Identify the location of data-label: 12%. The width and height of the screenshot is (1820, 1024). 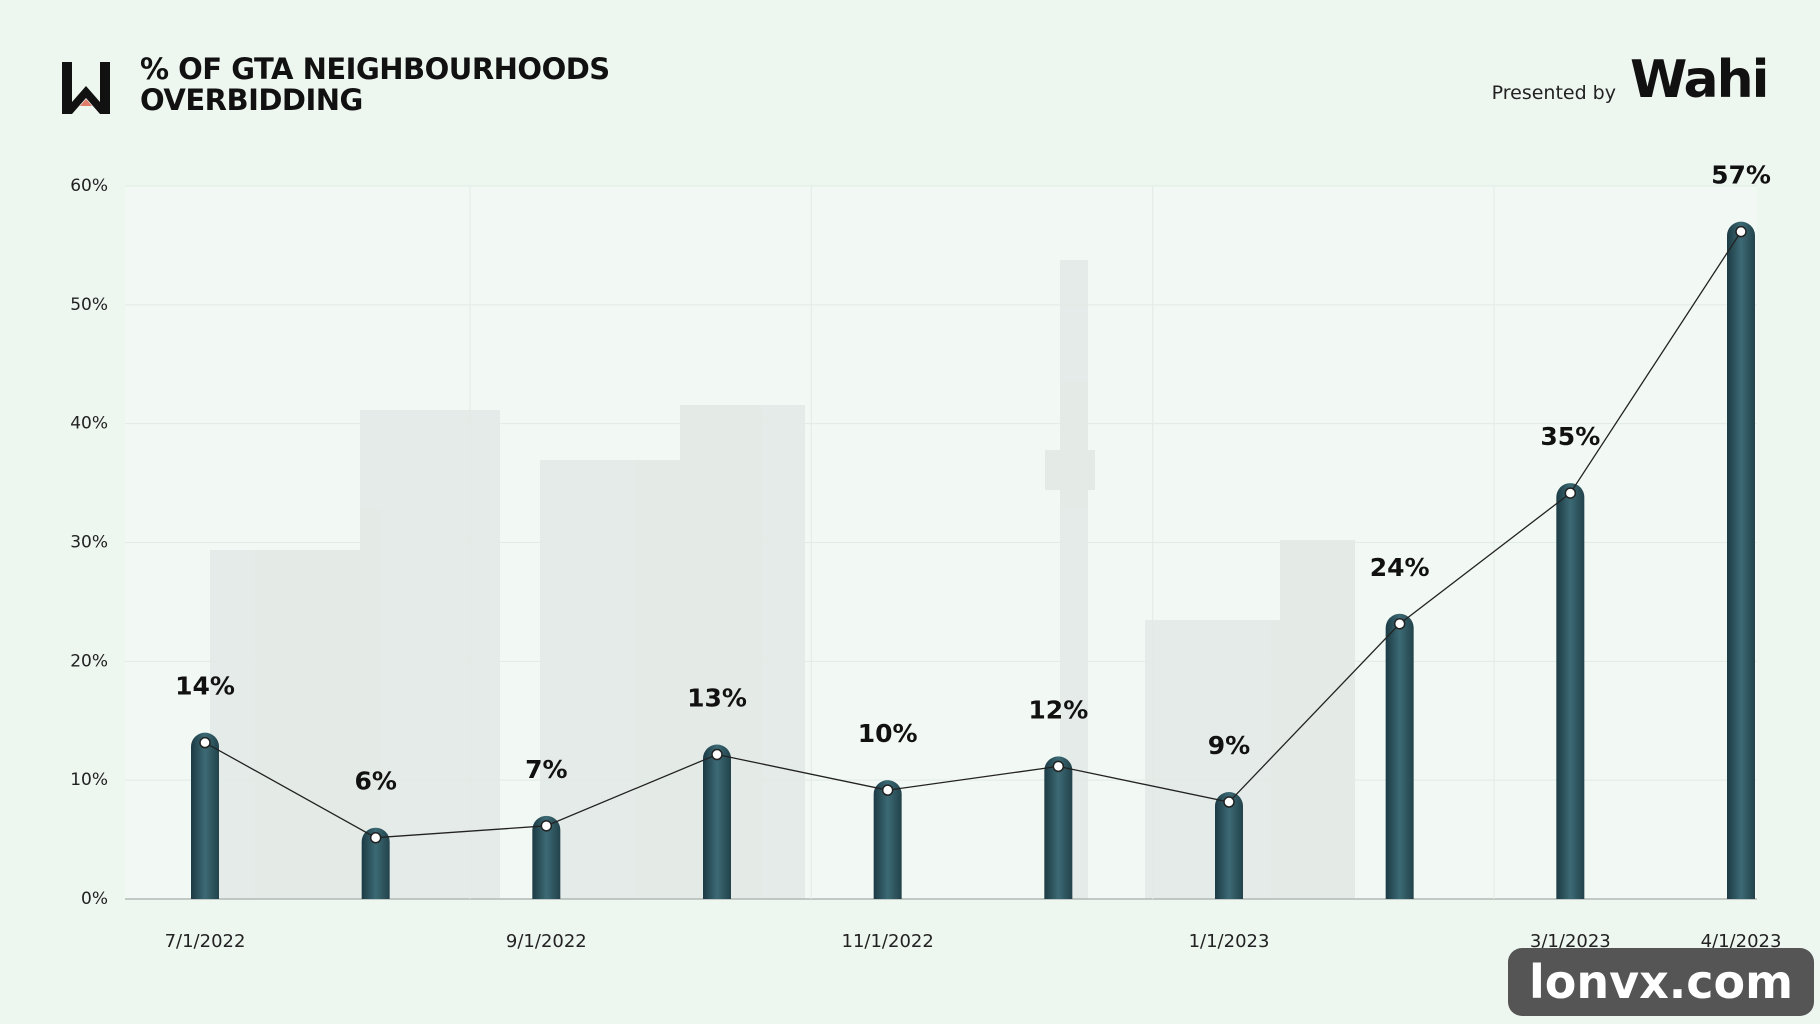
(1058, 709).